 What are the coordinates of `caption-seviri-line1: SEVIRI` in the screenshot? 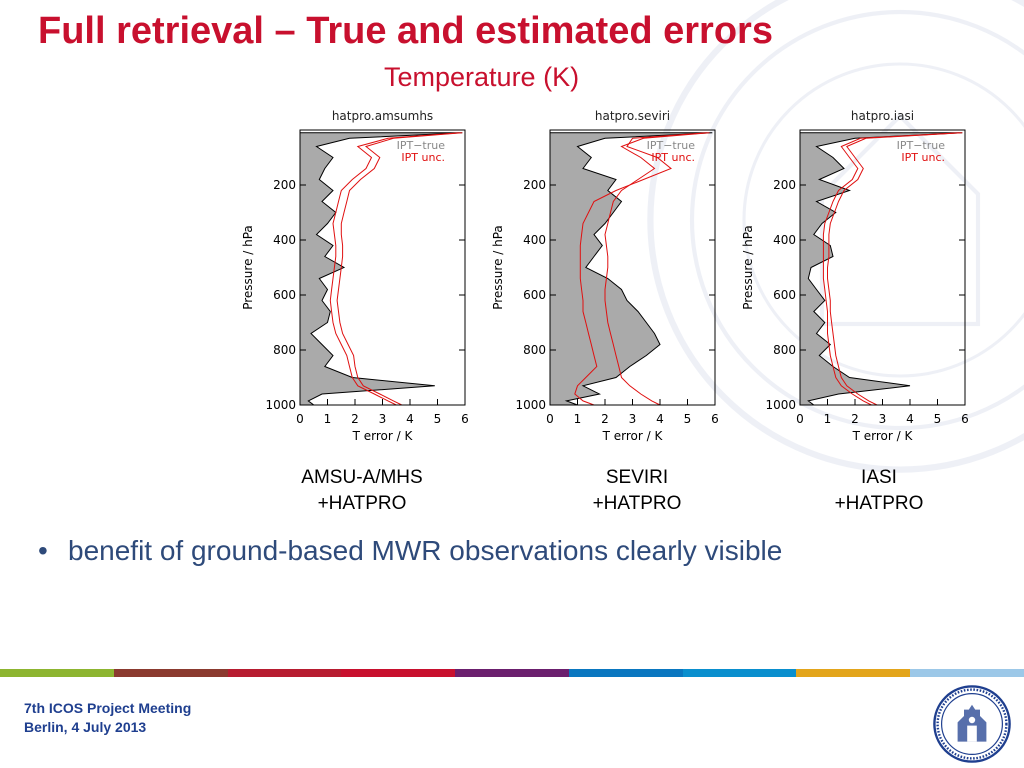 It's located at (637, 477).